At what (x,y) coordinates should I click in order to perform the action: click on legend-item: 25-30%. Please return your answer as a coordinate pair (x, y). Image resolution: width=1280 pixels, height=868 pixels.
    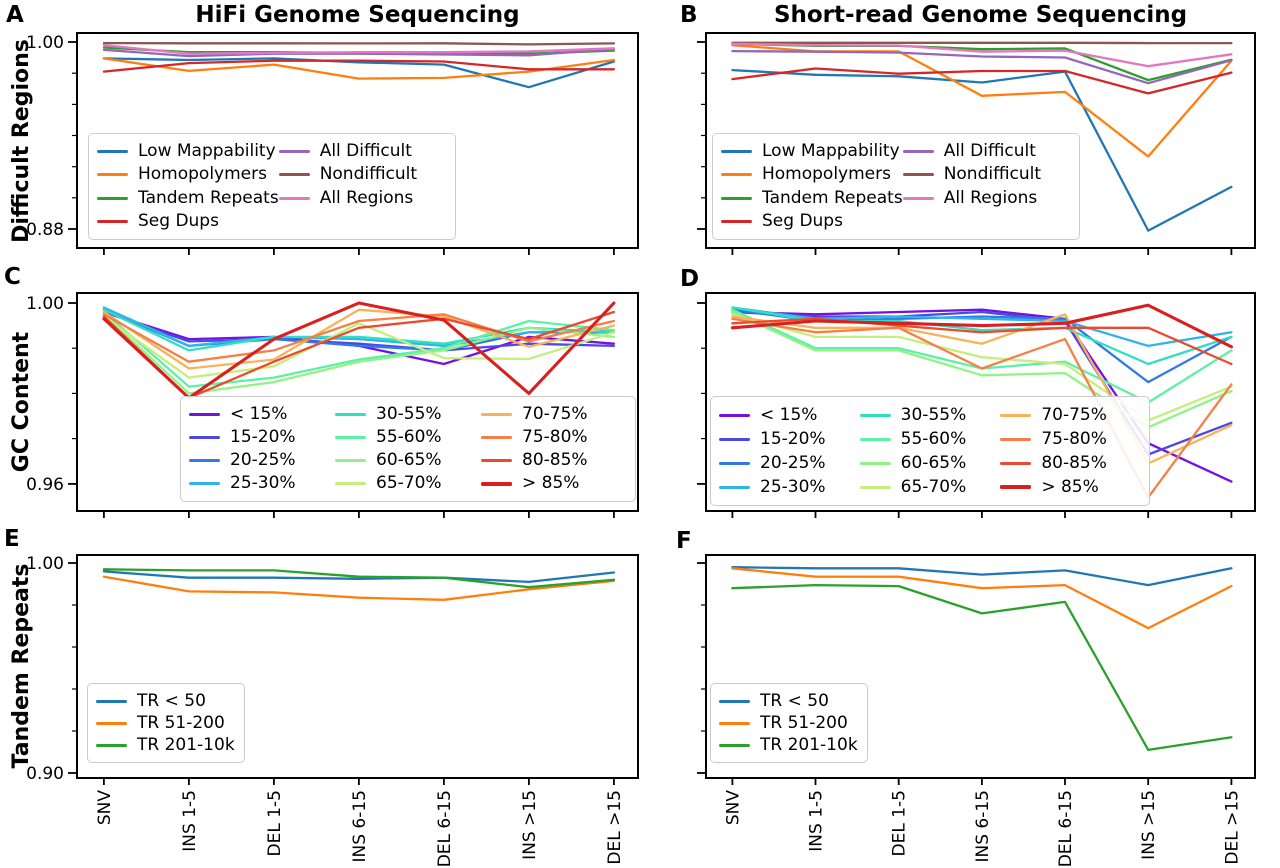
    Looking at the image, I should click on (262, 483).